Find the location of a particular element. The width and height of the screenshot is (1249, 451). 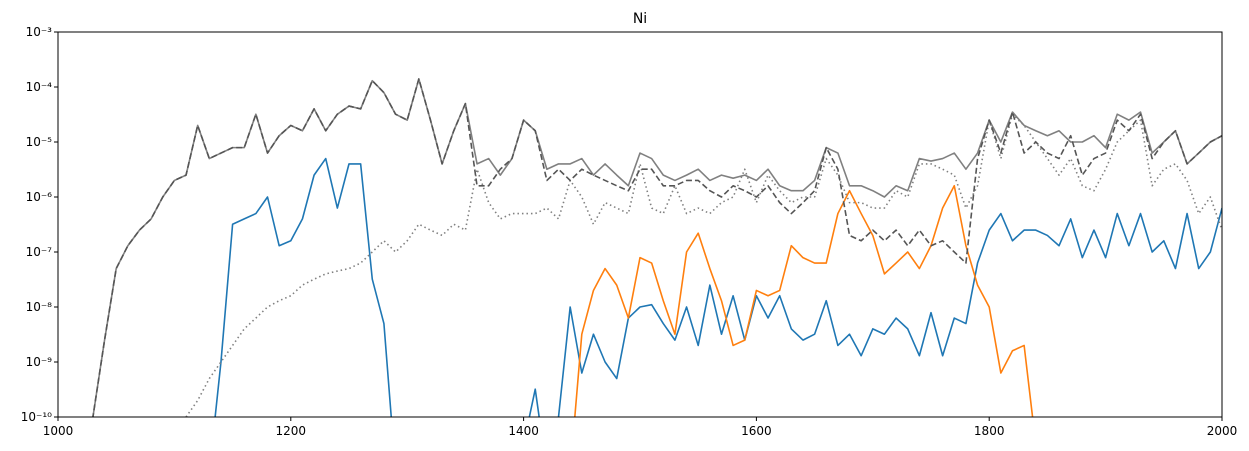

y-tick-label: 10⁻⁴ is located at coordinates (39, 87).